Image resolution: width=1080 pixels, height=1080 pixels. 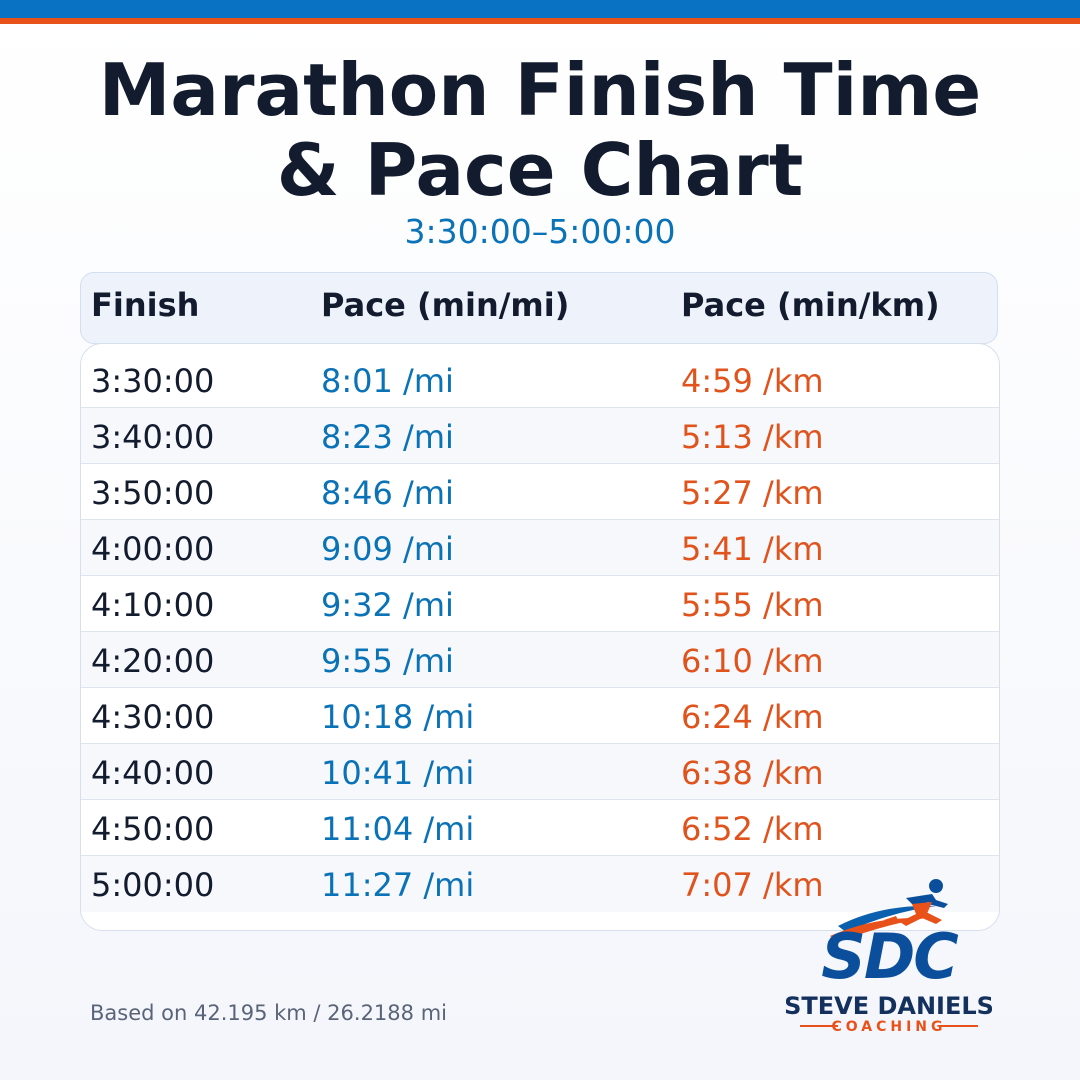 What do you see at coordinates (540, 231) in the screenshot?
I see `time-range-subtitle: 3:30:00–5:00:00` at bounding box center [540, 231].